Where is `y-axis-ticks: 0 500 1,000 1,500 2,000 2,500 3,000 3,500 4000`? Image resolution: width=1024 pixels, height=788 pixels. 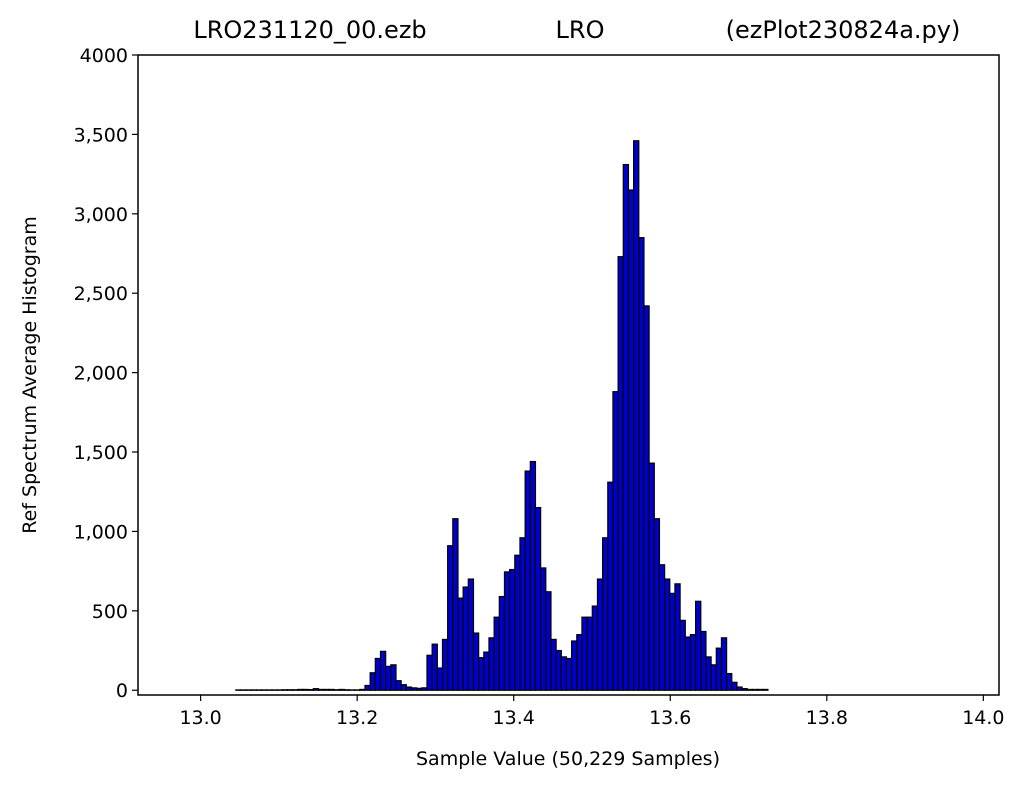 y-axis-ticks: 0 500 1,000 1,500 2,000 2,500 3,000 3,500 4000 is located at coordinates (106, 373).